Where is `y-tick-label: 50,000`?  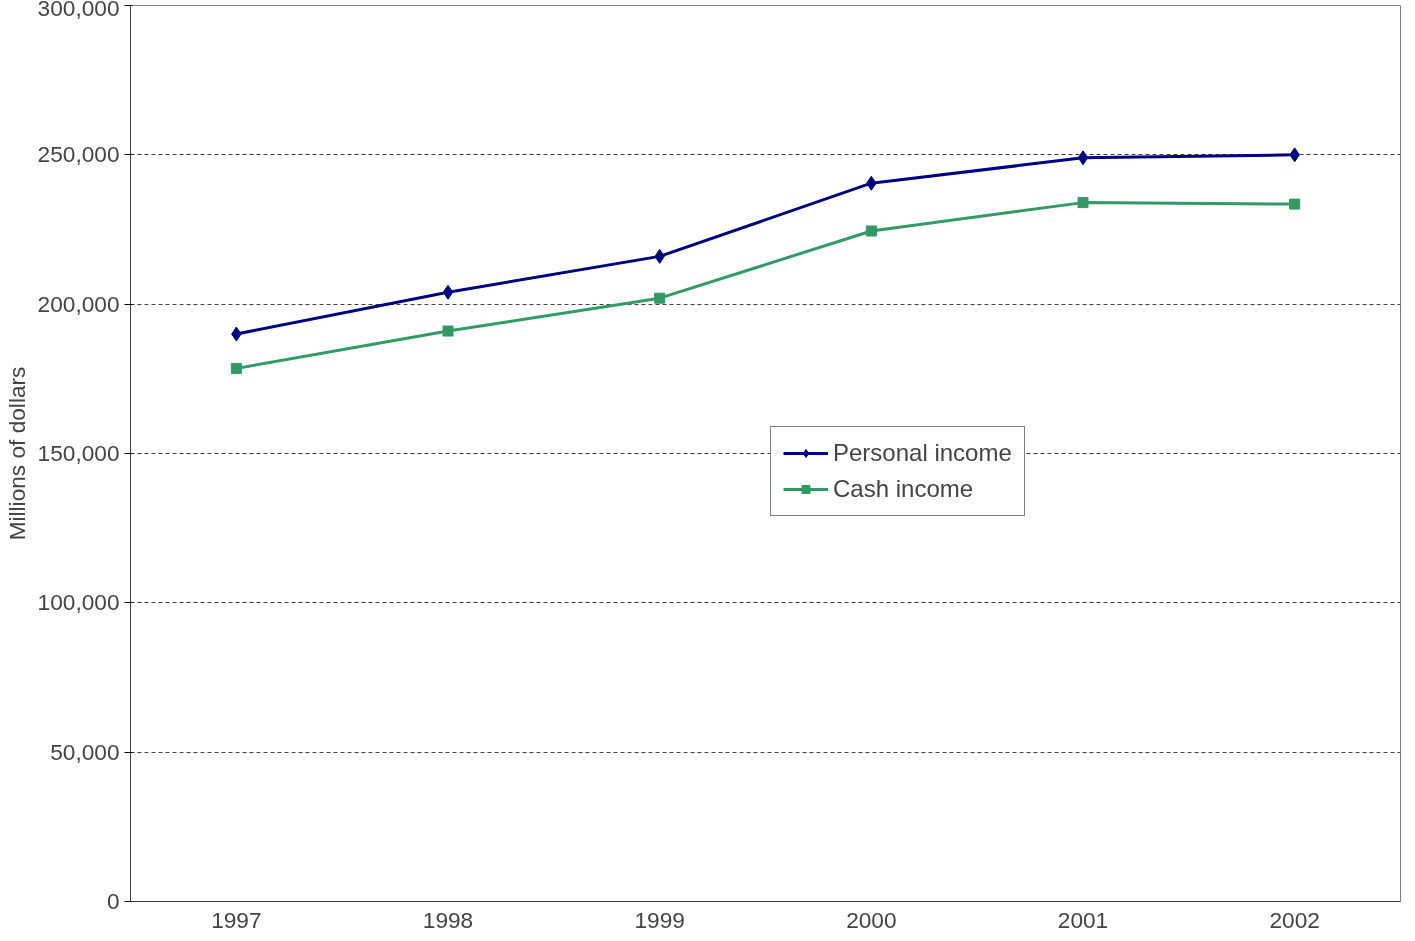 y-tick-label: 50,000 is located at coordinates (85, 751).